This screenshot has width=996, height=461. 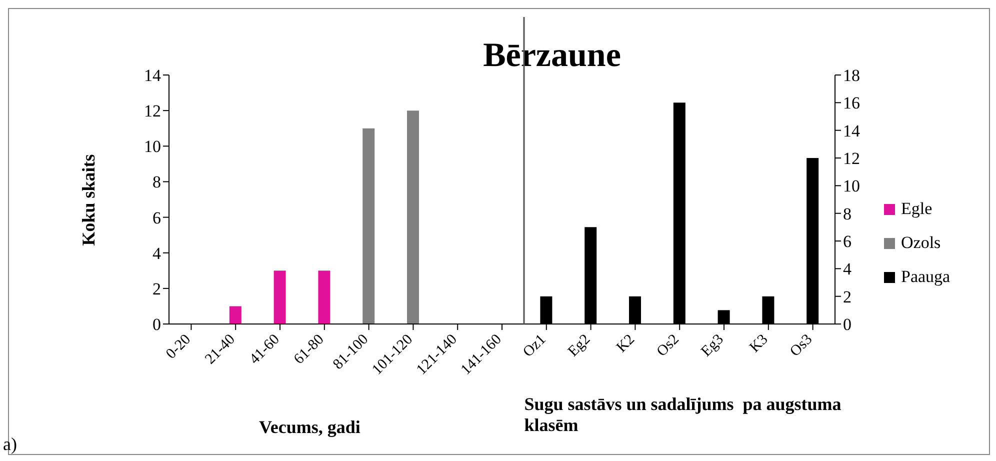 What do you see at coordinates (847, 324) in the screenshot?
I see `y2-tick-label: 0` at bounding box center [847, 324].